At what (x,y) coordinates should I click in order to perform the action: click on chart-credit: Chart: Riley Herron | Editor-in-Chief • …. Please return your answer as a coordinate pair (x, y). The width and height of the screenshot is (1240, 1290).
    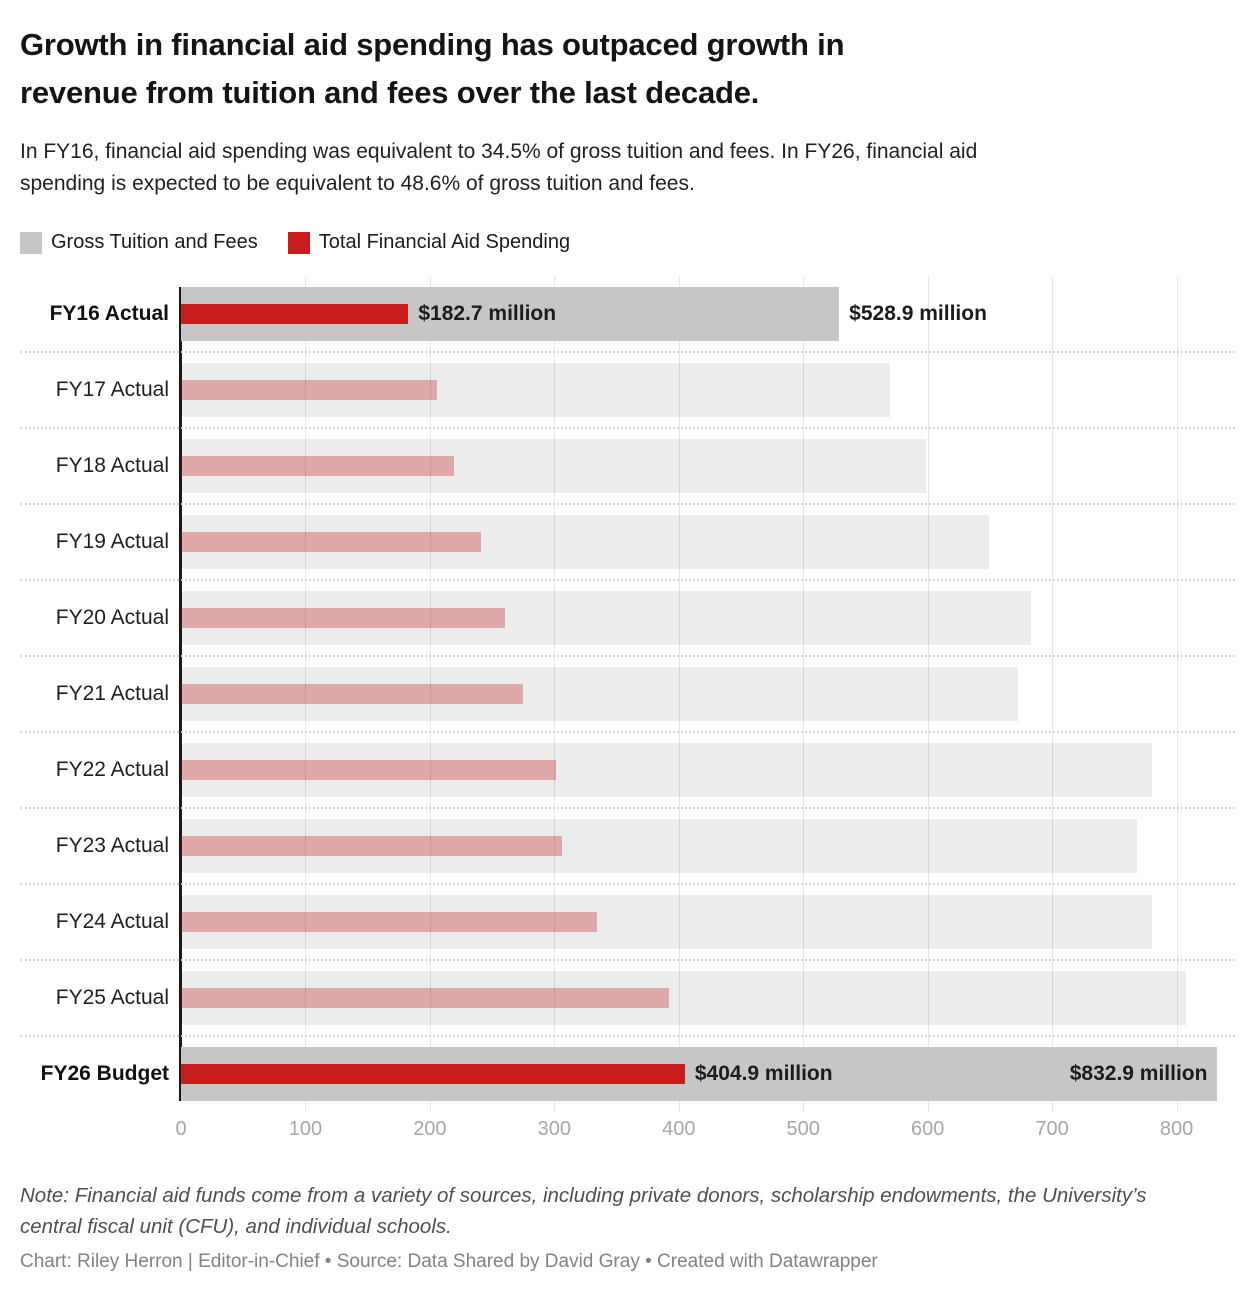
    Looking at the image, I should click on (449, 1261).